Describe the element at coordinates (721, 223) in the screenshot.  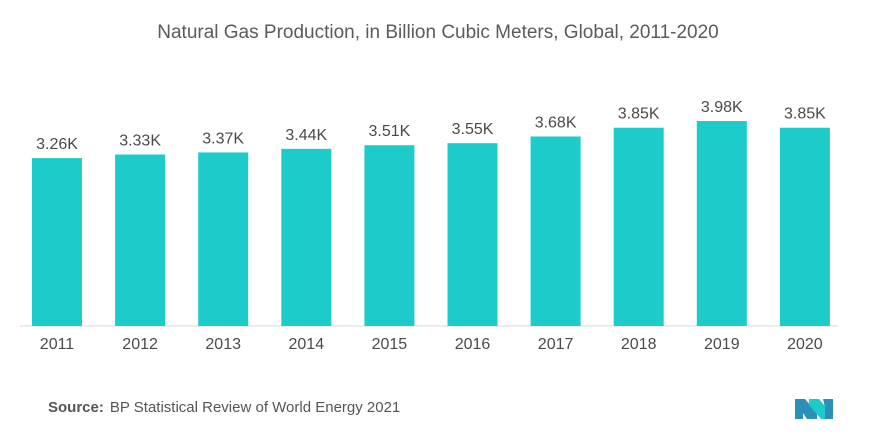
I see `bar-2019` at that location.